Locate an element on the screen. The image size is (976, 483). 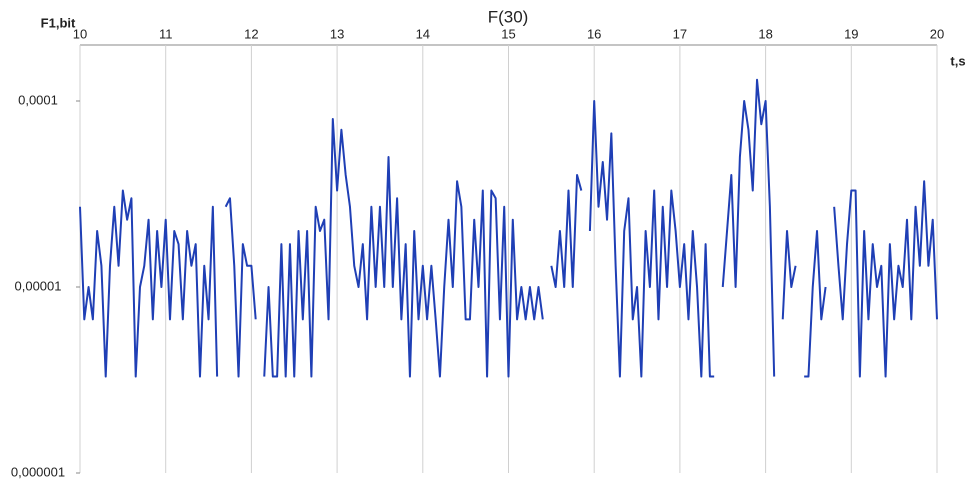
chart-title: F(30) is located at coordinates (508, 16).